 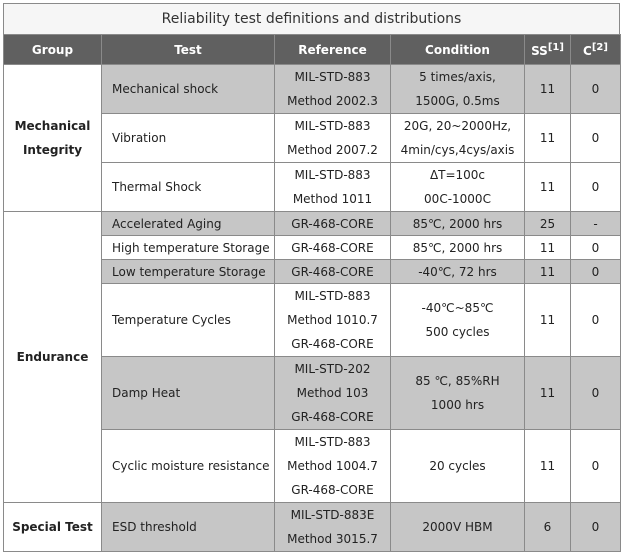 What do you see at coordinates (52, 527) in the screenshot?
I see `group-cell: Special Test` at bounding box center [52, 527].